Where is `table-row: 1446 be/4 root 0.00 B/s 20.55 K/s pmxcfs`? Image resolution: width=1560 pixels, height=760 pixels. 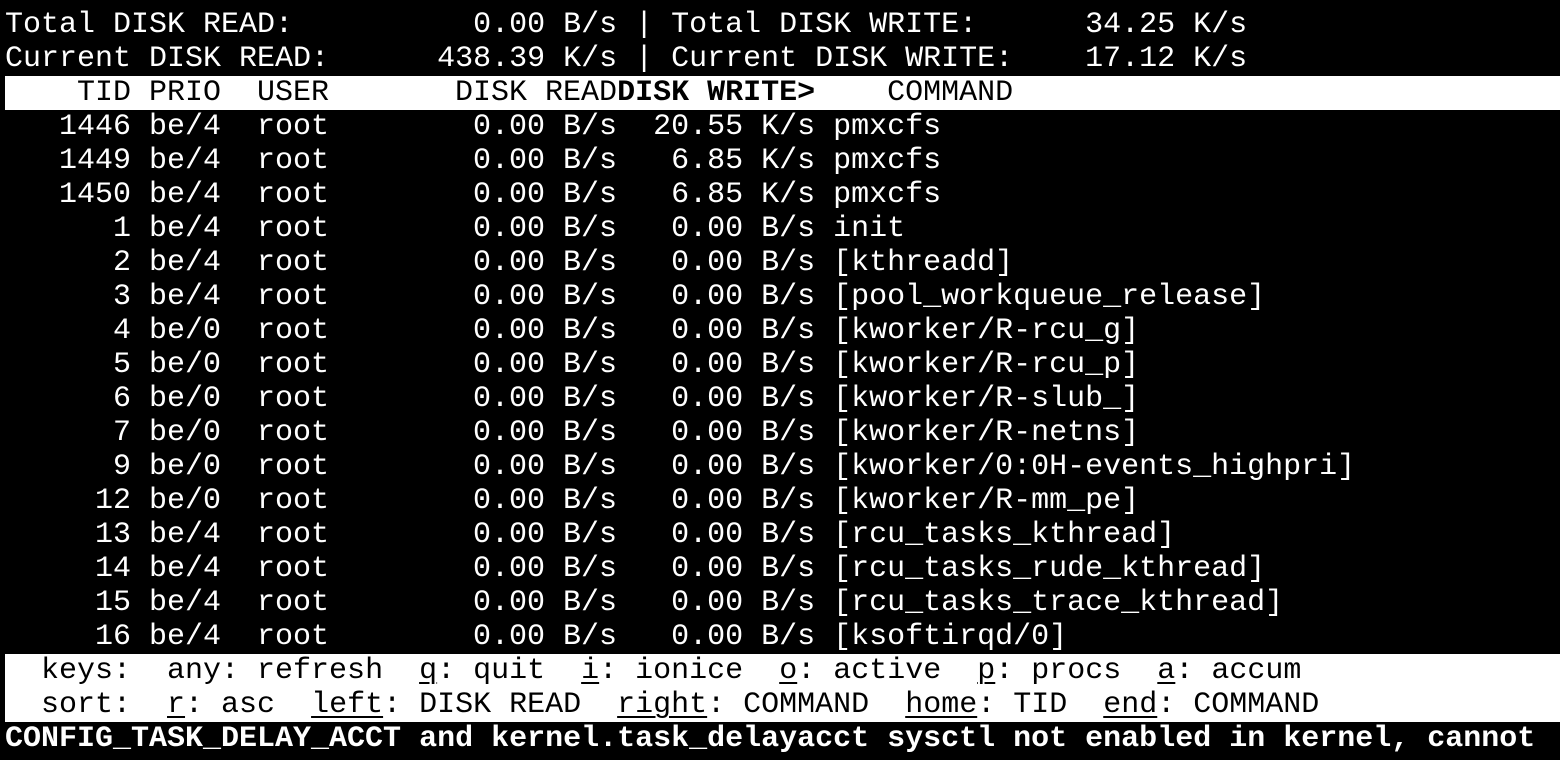 table-row: 1446 be/4 root 0.00 B/s 20.55 K/s pmxcfs is located at coordinates (782, 127).